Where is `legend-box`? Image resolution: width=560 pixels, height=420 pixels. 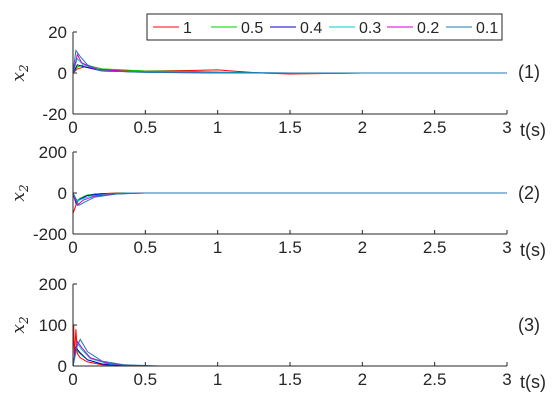
legend-box is located at coordinates (324, 27).